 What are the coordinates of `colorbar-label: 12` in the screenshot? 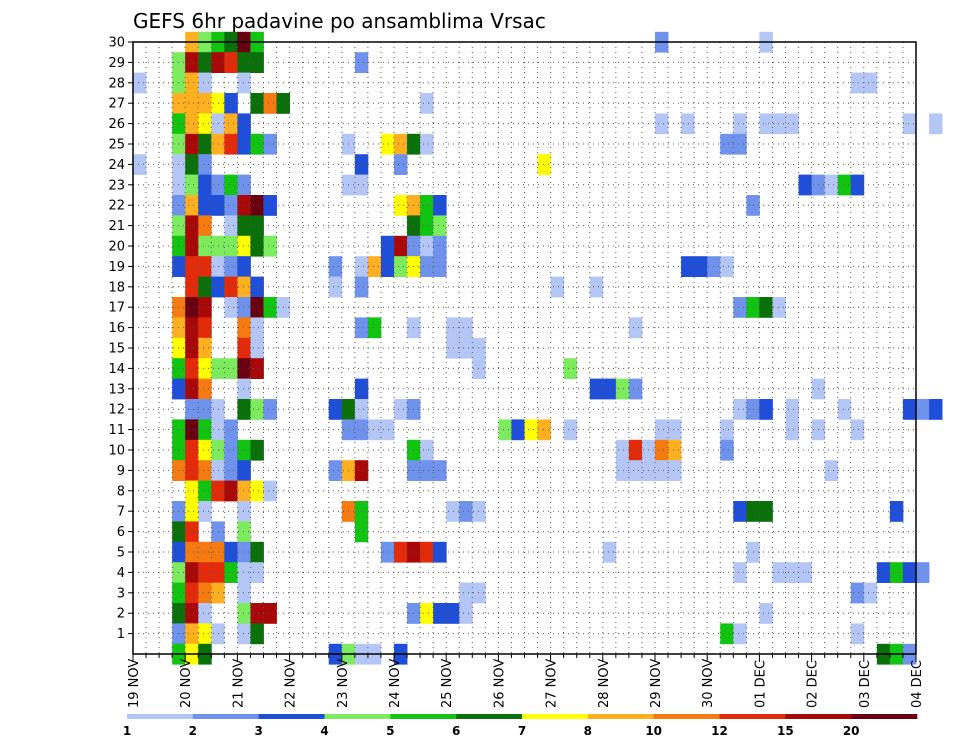 It's located at (719, 731).